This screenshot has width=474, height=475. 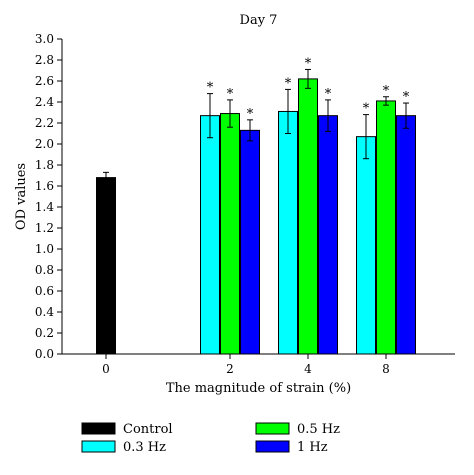 What do you see at coordinates (44, 81) in the screenshot?
I see `y-tick-label: 2.6` at bounding box center [44, 81].